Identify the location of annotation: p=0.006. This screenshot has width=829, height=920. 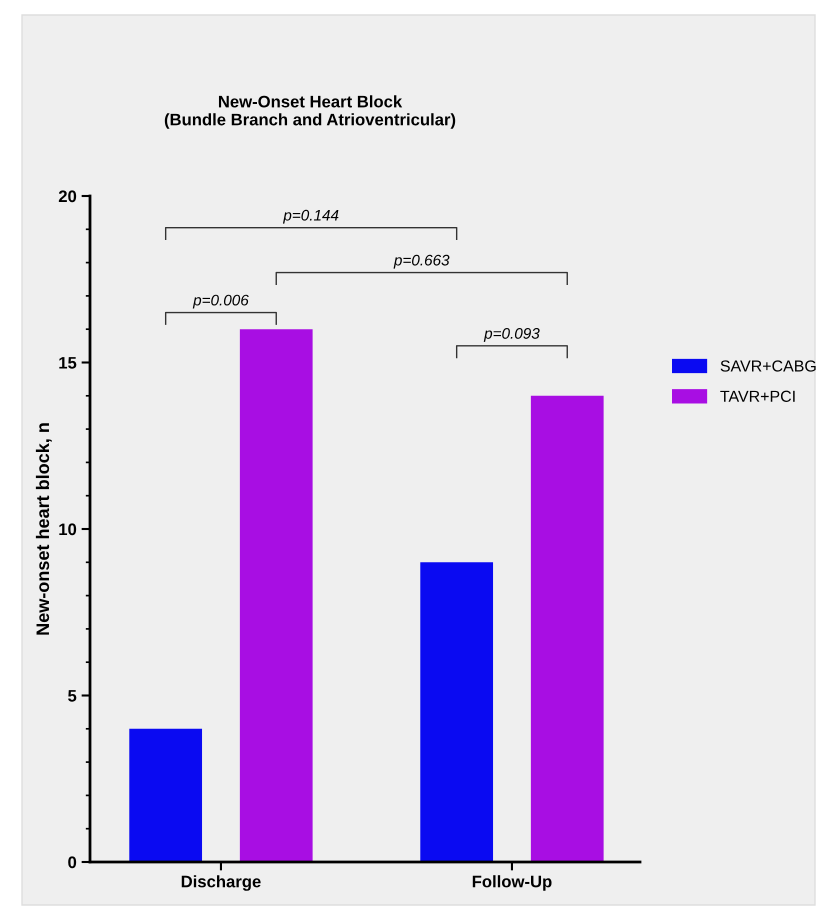
(220, 301).